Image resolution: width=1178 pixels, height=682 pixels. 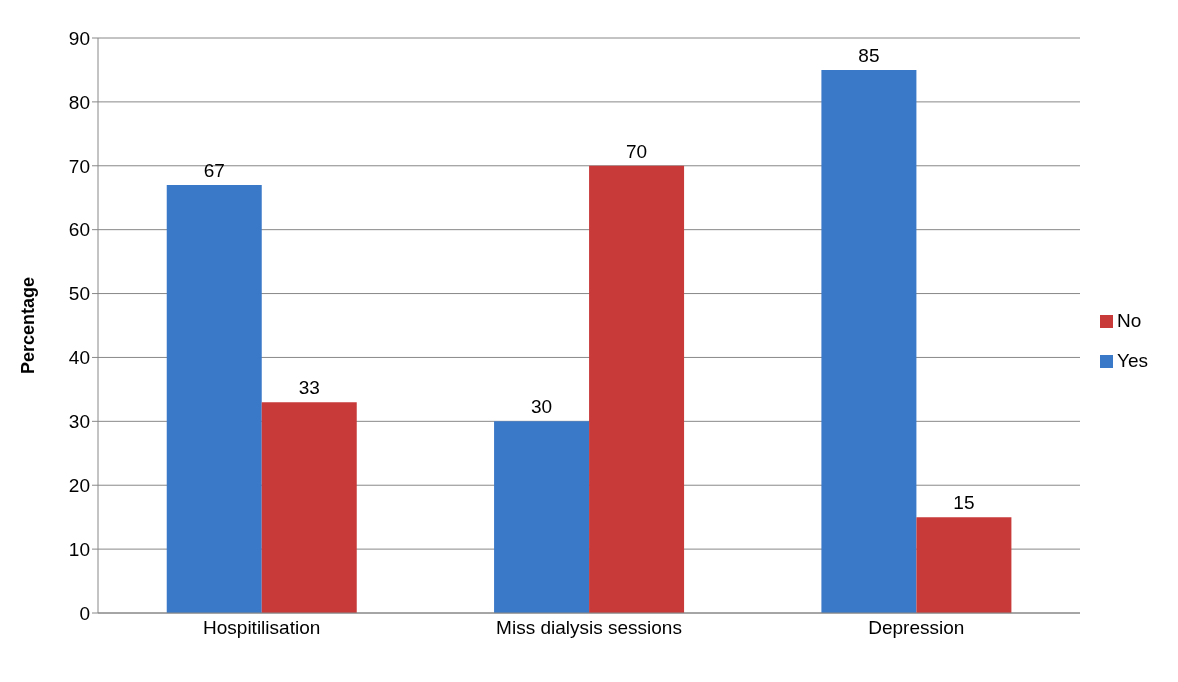 I want to click on y-tick-label: 40, so click(x=79, y=358).